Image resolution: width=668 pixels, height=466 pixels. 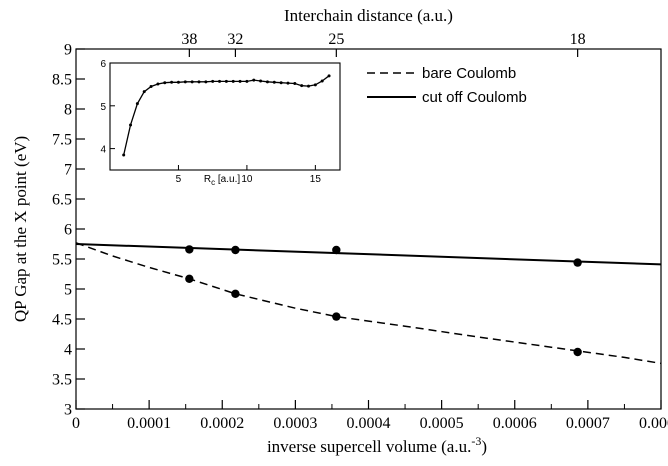 What do you see at coordinates (189, 39) in the screenshot?
I see `top-tick-label: 38` at bounding box center [189, 39].